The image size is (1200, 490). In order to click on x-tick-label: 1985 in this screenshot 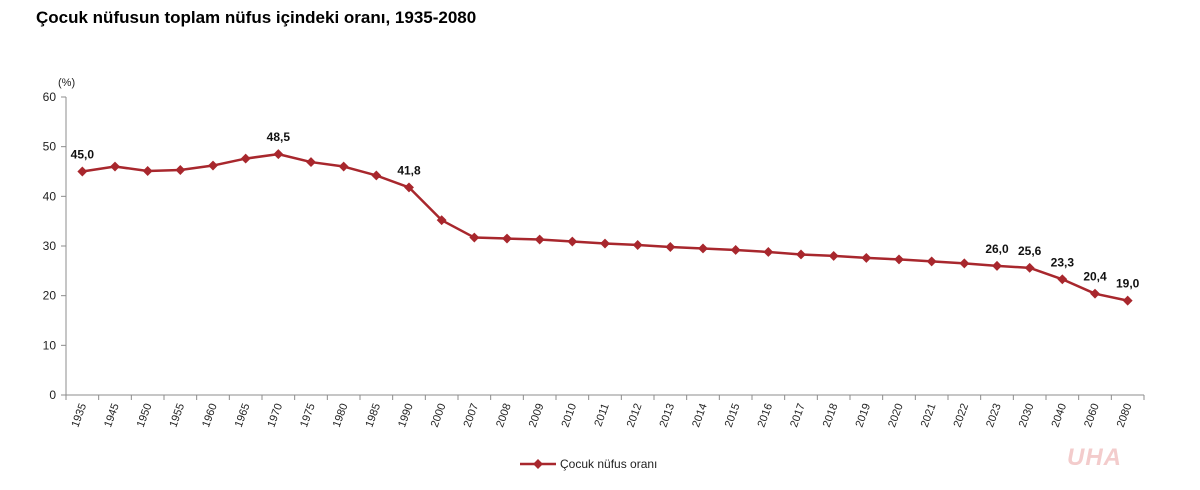, I will do `click(374, 415)`.